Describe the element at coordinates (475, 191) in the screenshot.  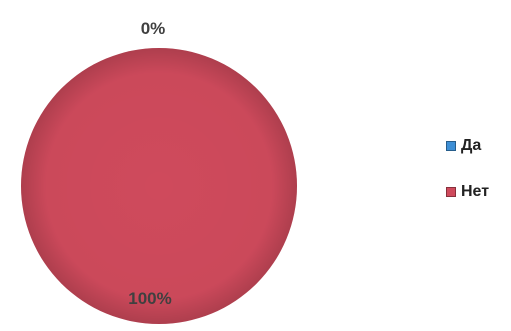
I see `legend-label-net: Нет` at that location.